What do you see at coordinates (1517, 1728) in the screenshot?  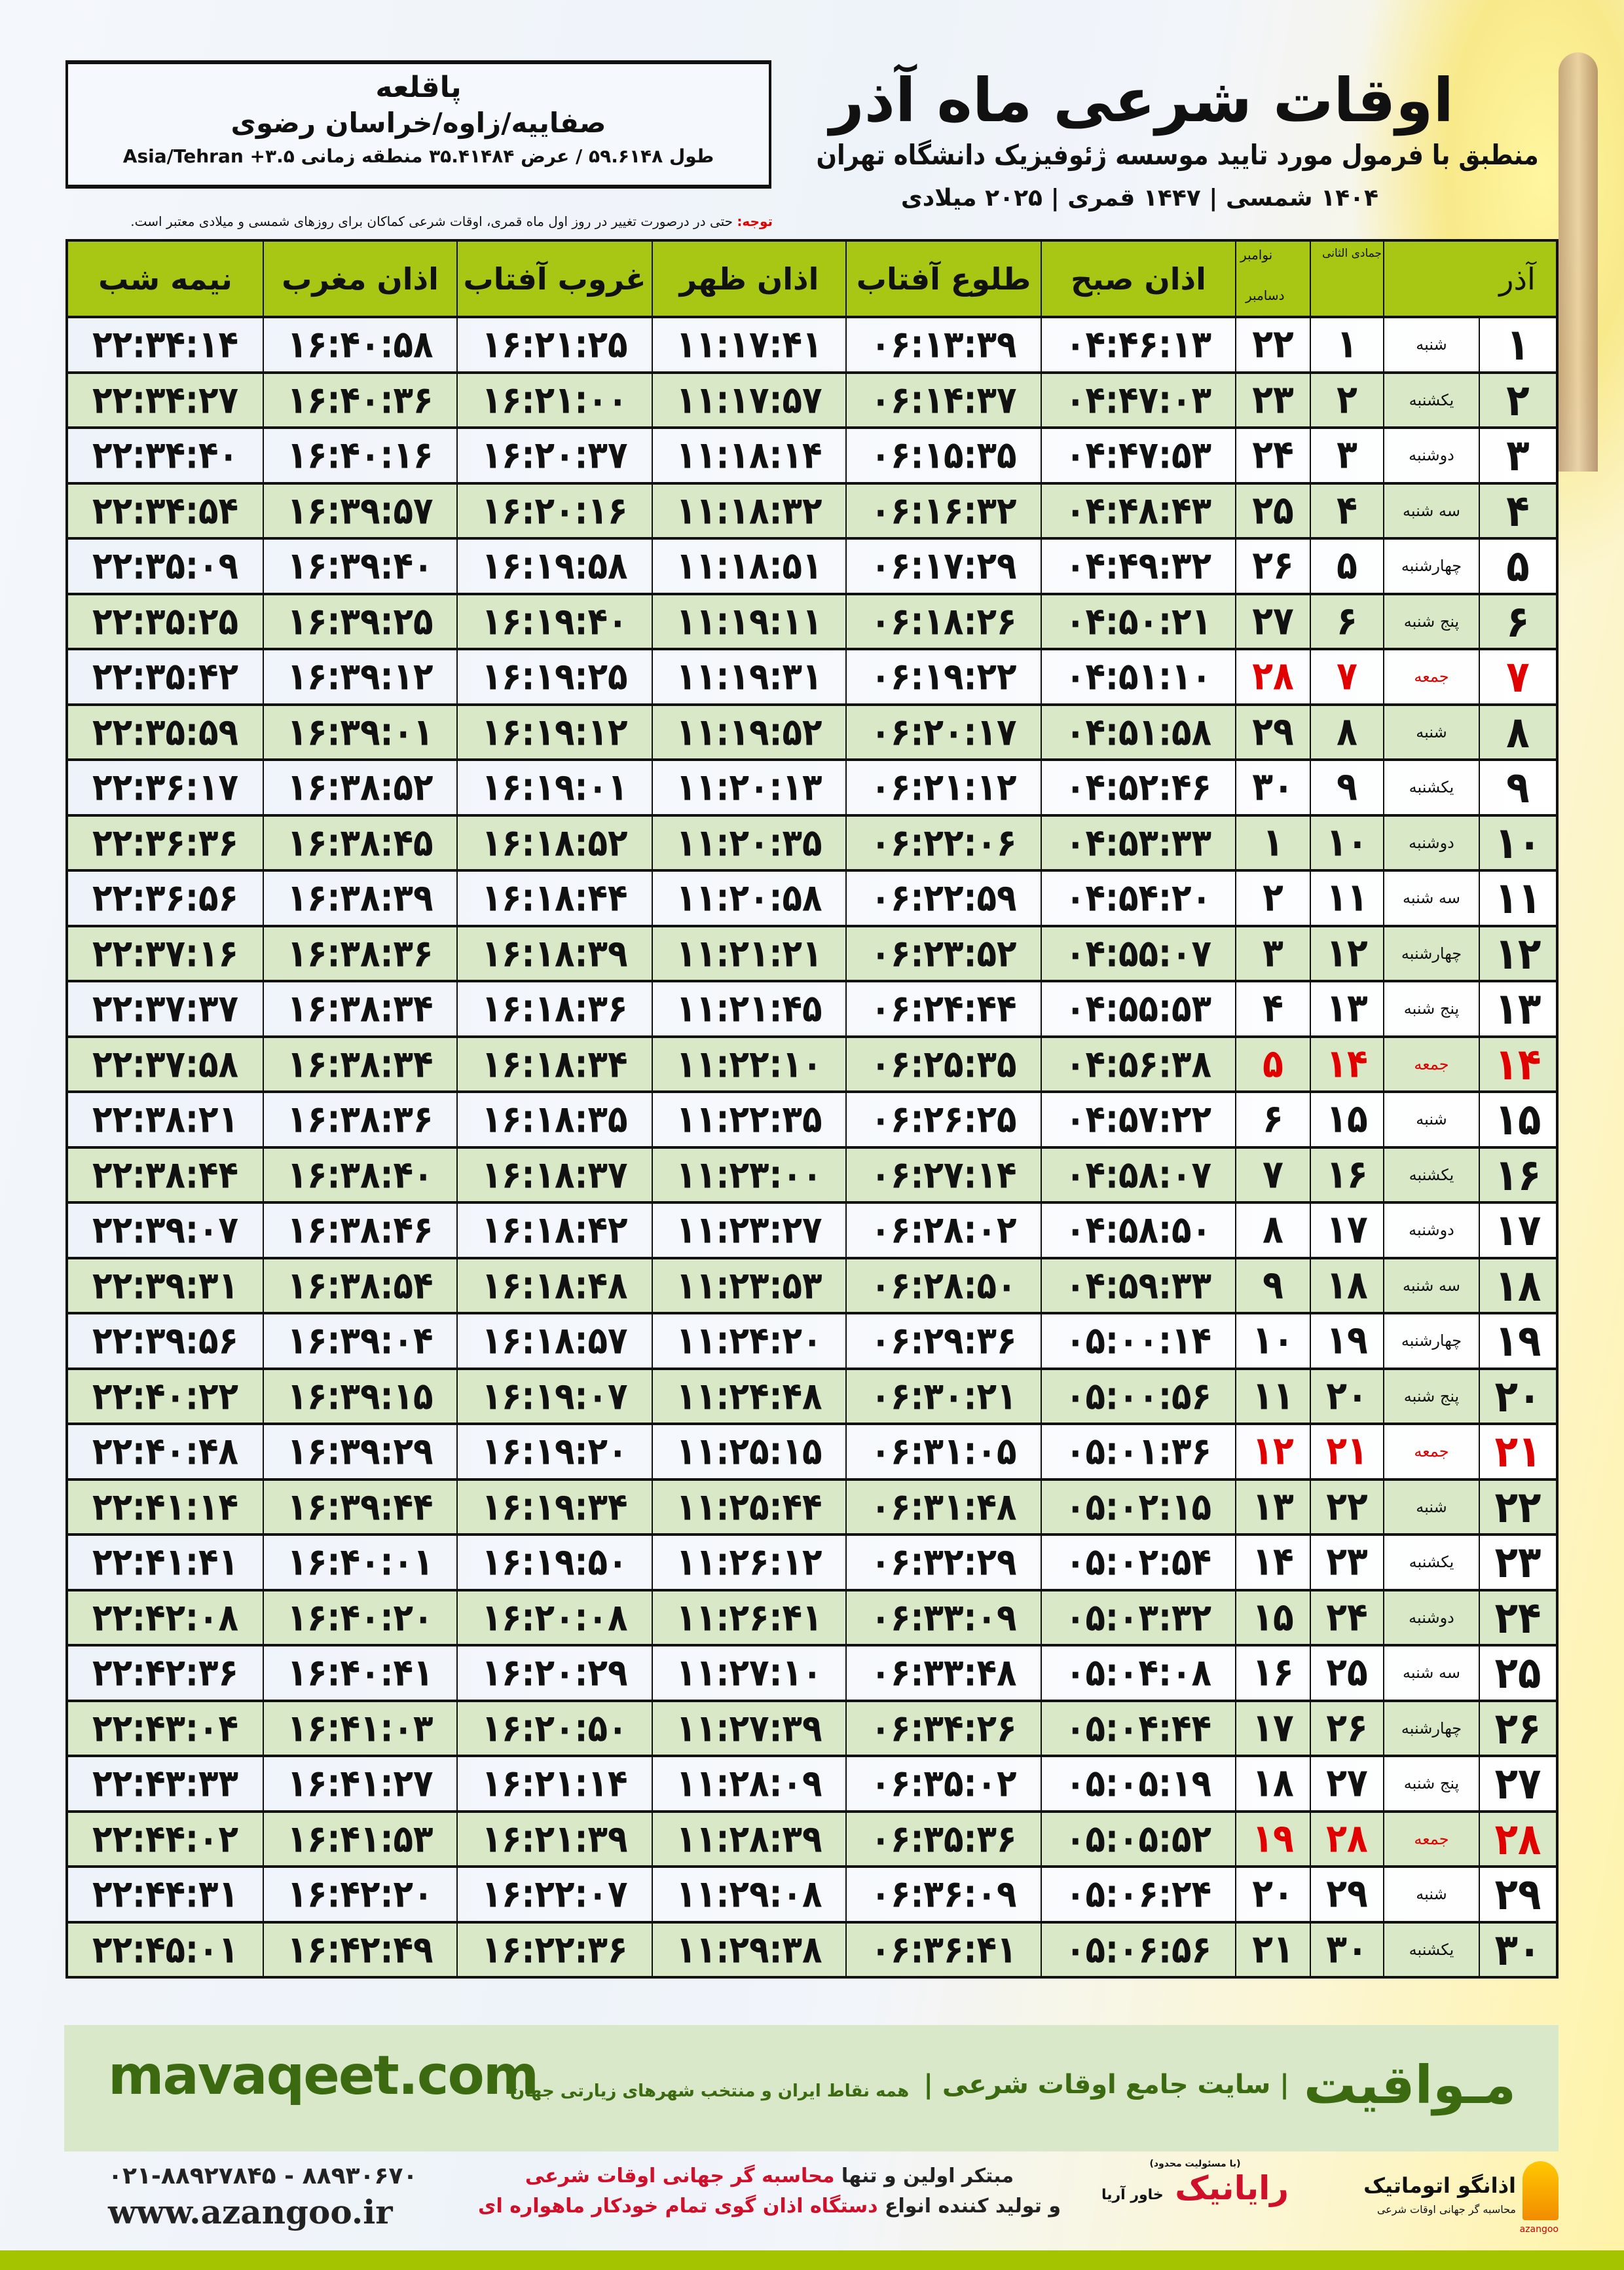 I see `azar-day-value: ۲۶` at bounding box center [1517, 1728].